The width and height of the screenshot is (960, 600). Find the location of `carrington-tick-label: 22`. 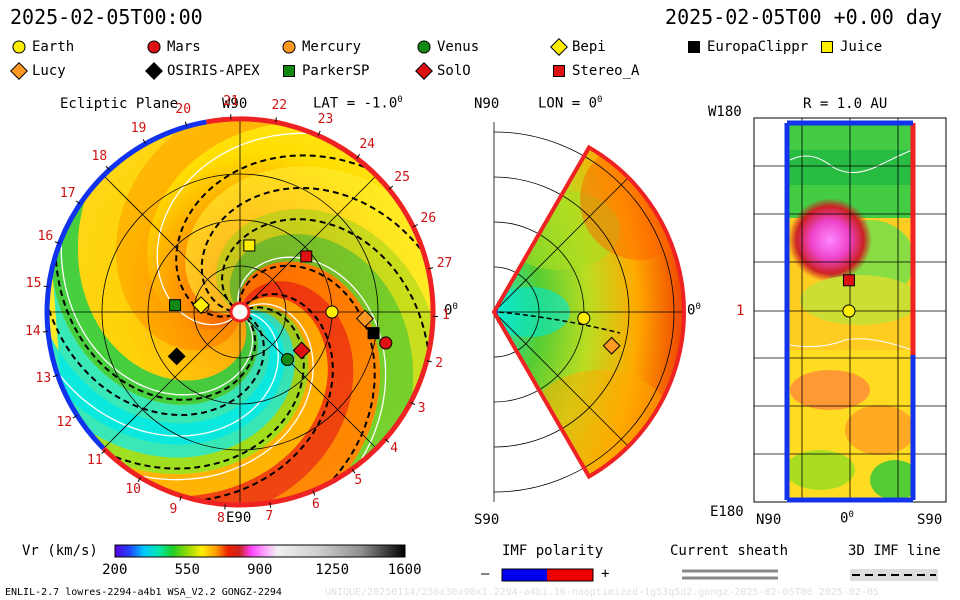

carrington-tick-label: 22 is located at coordinates (279, 105).